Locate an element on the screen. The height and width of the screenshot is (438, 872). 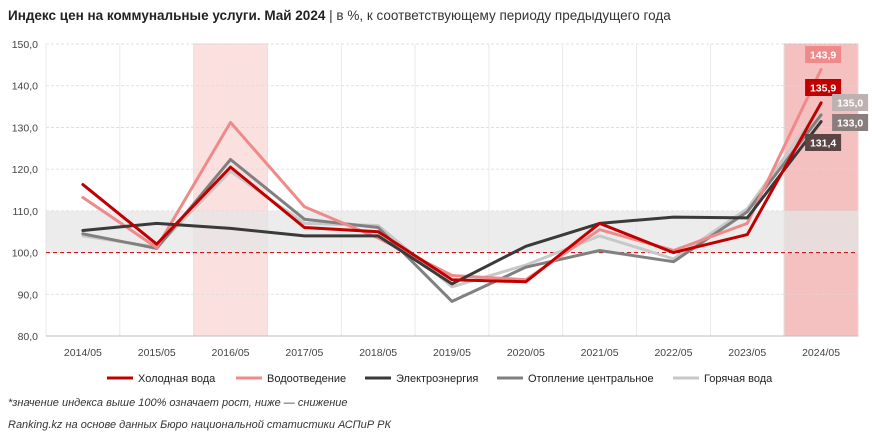
x-tick-label: 2017/05 is located at coordinates (304, 353).